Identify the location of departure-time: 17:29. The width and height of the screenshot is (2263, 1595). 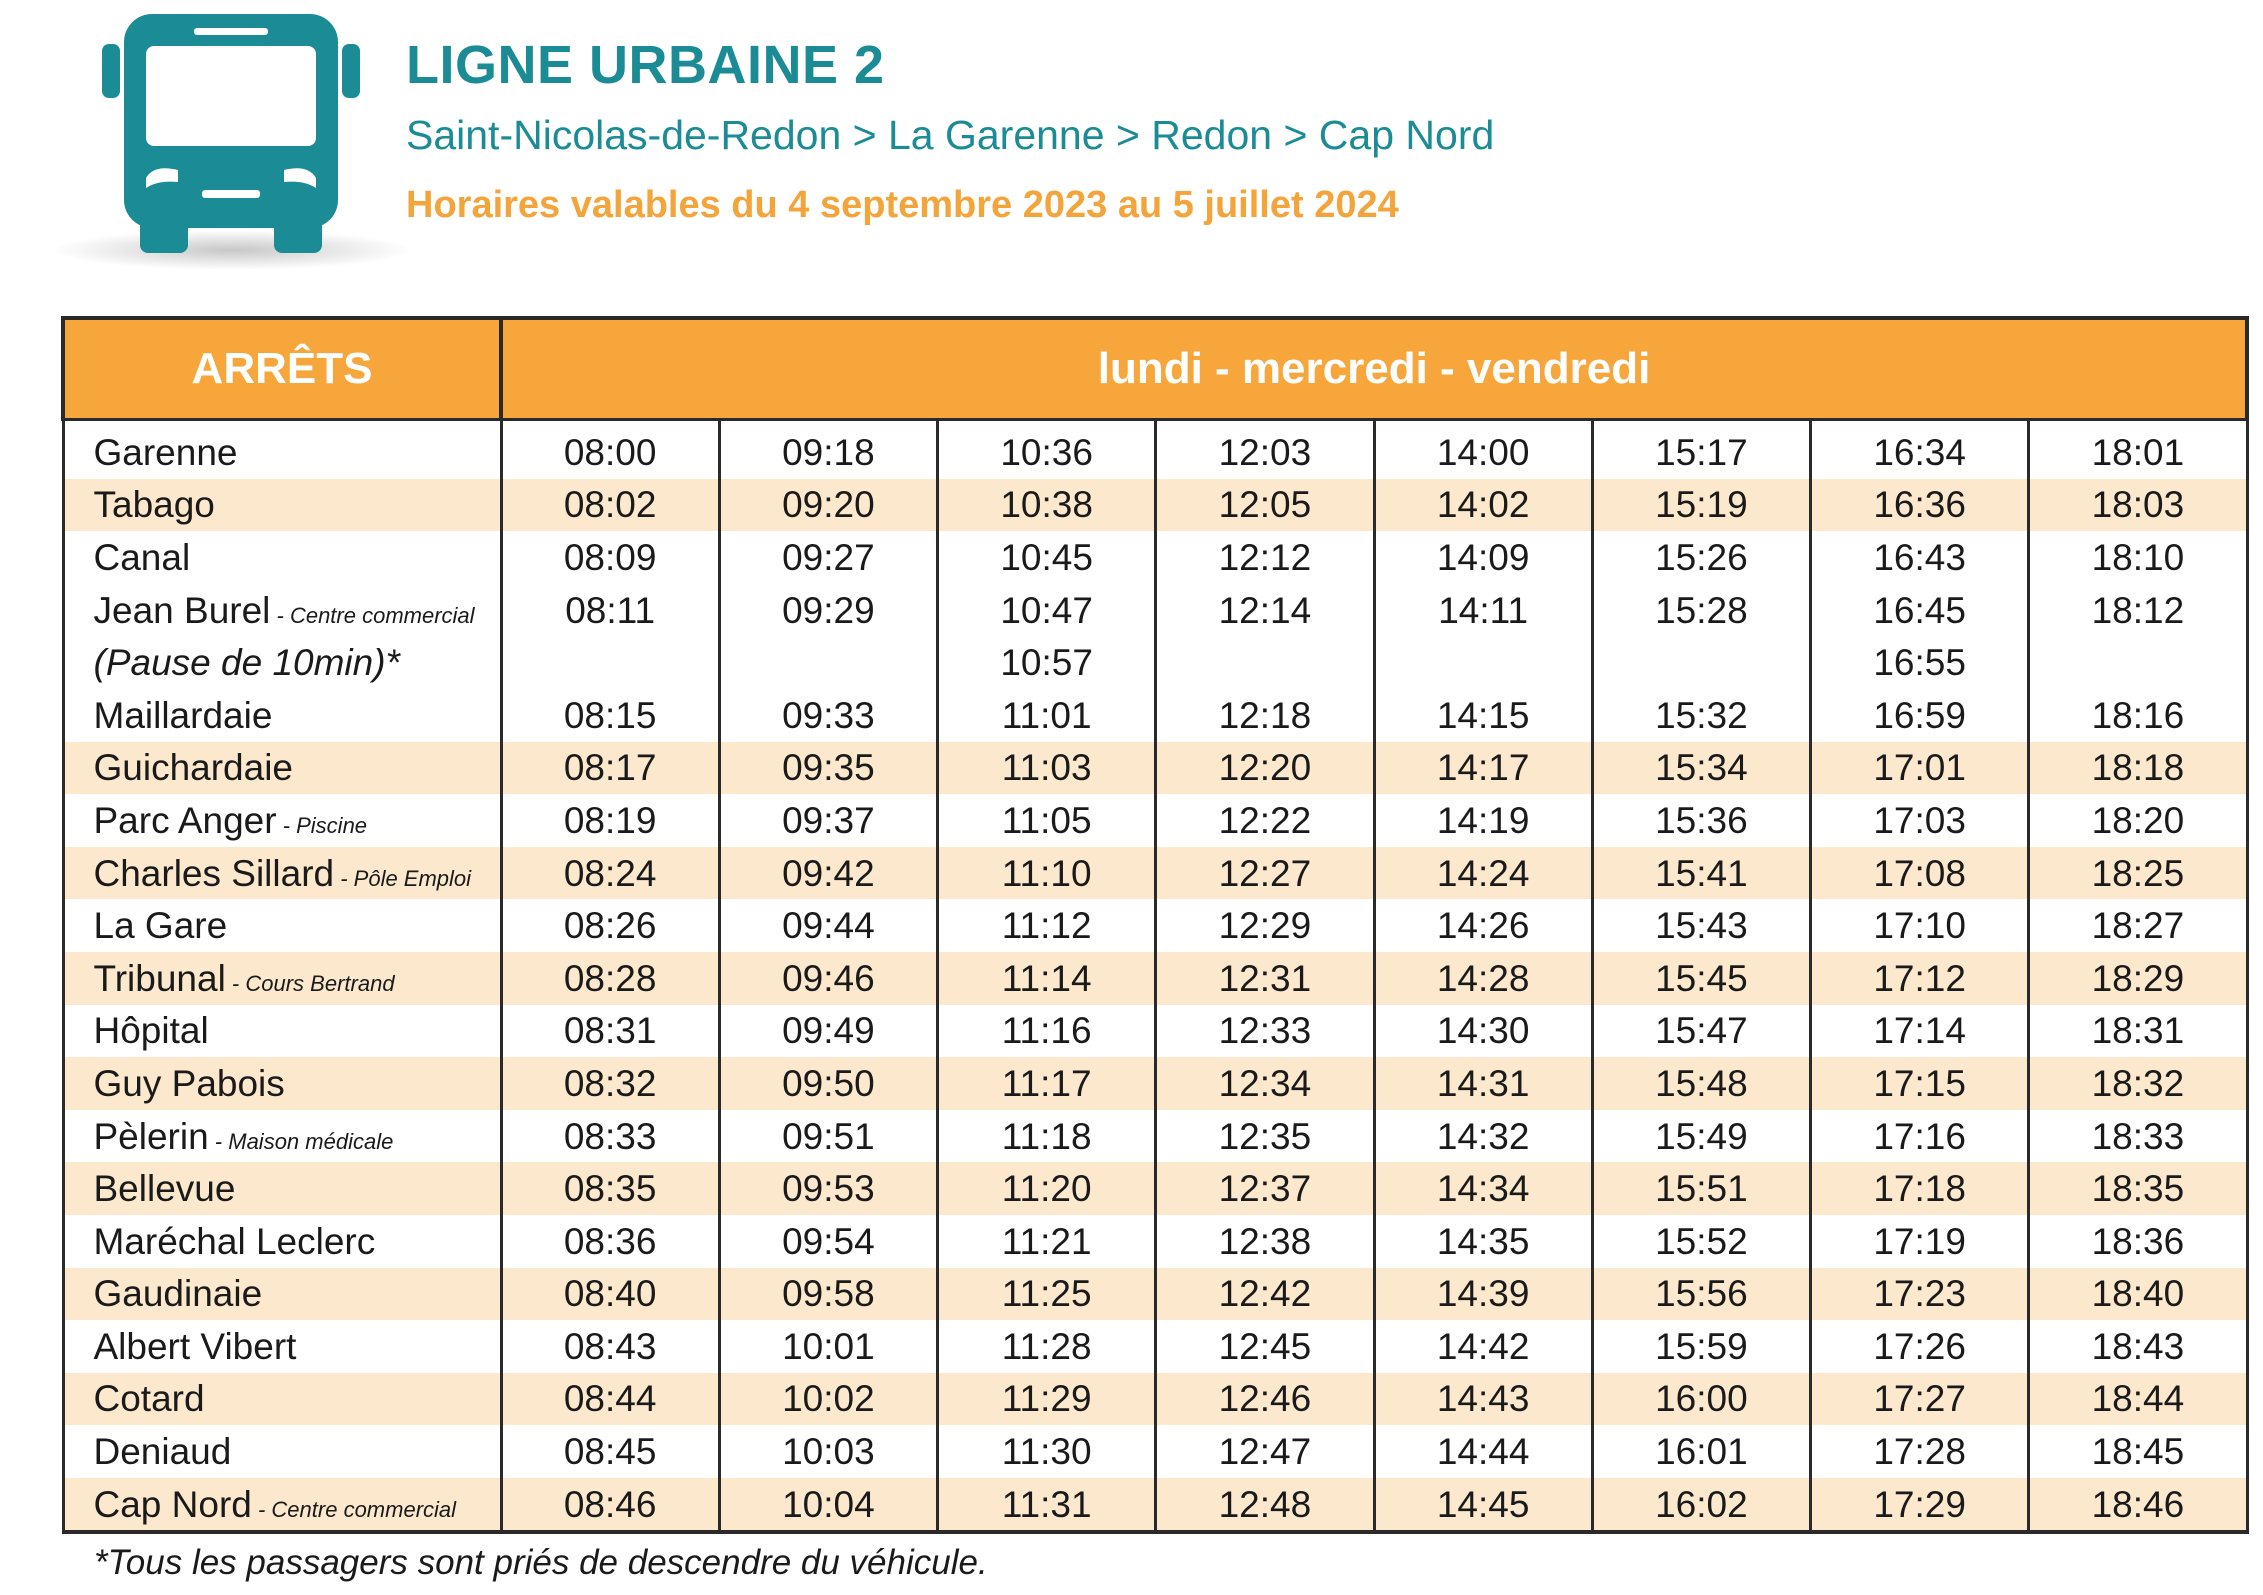
(1919, 1506).